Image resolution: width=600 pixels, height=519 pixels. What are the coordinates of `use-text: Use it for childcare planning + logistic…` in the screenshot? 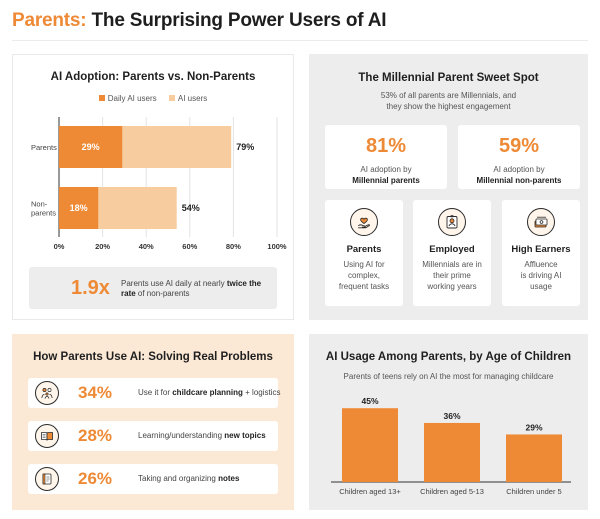 It's located at (209, 392).